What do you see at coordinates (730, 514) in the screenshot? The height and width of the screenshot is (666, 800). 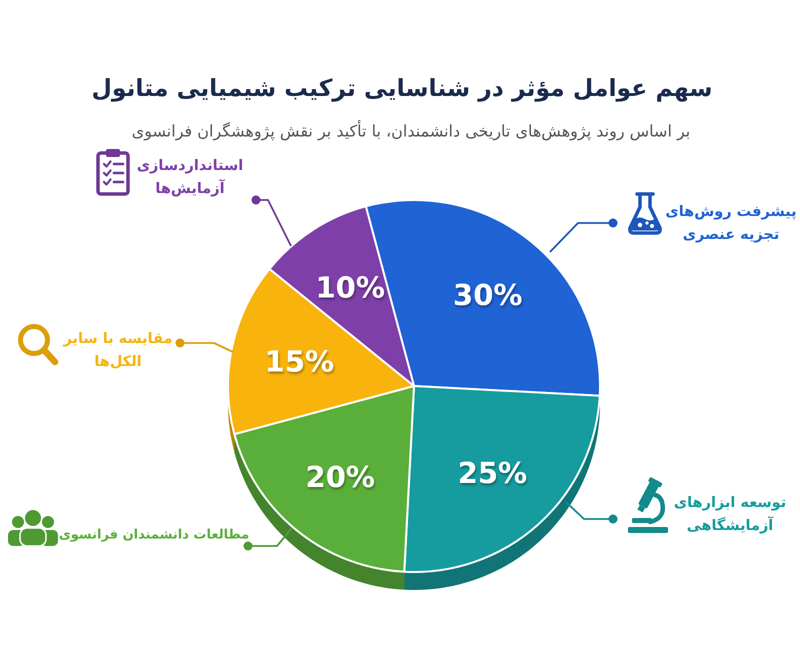 I see `slice-label: توسعه ابزارهای آزمایشگاهی` at bounding box center [730, 514].